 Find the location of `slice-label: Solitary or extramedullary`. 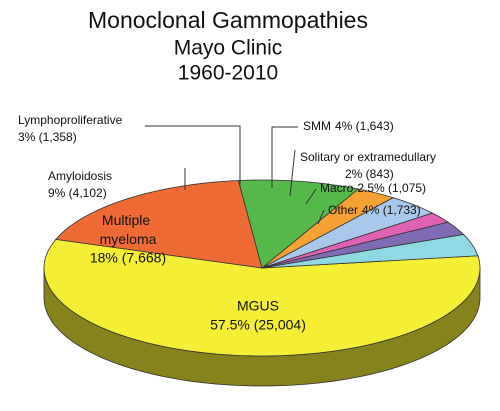

slice-label: Solitary or extramedullary is located at coordinates (368, 157).